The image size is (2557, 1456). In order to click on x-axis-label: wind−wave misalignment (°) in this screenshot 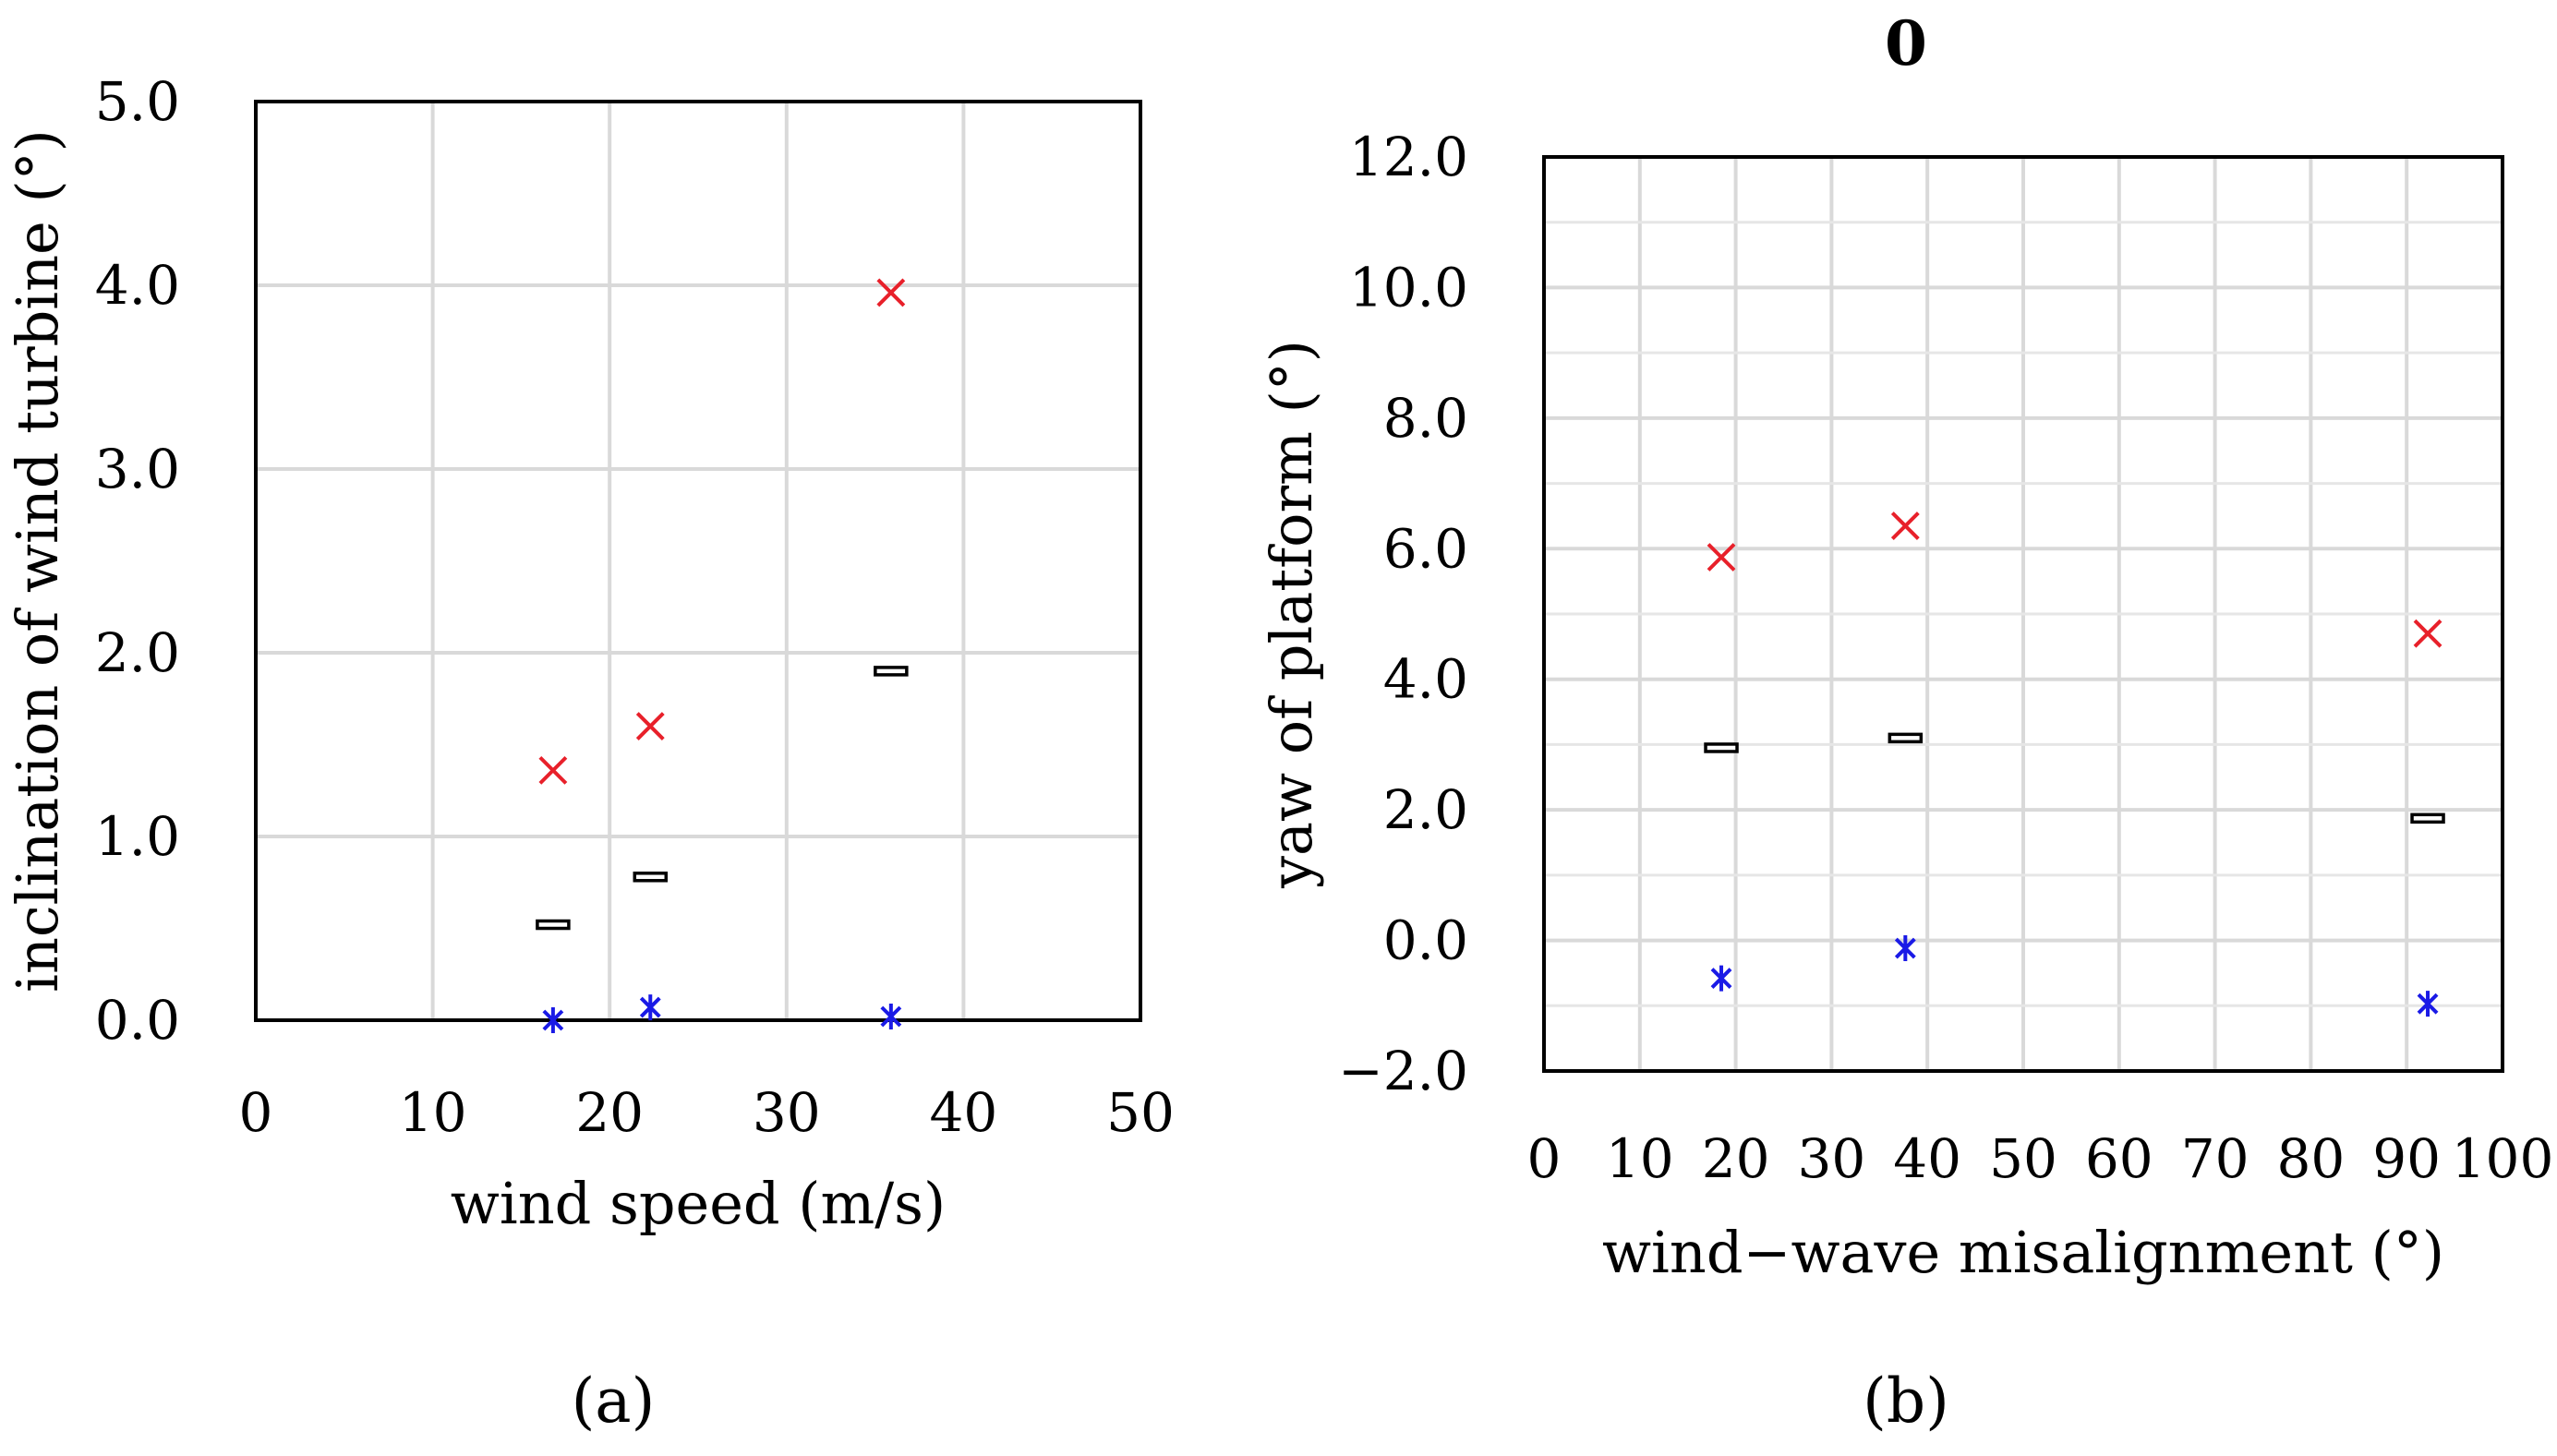, I will do `click(2023, 1252)`.